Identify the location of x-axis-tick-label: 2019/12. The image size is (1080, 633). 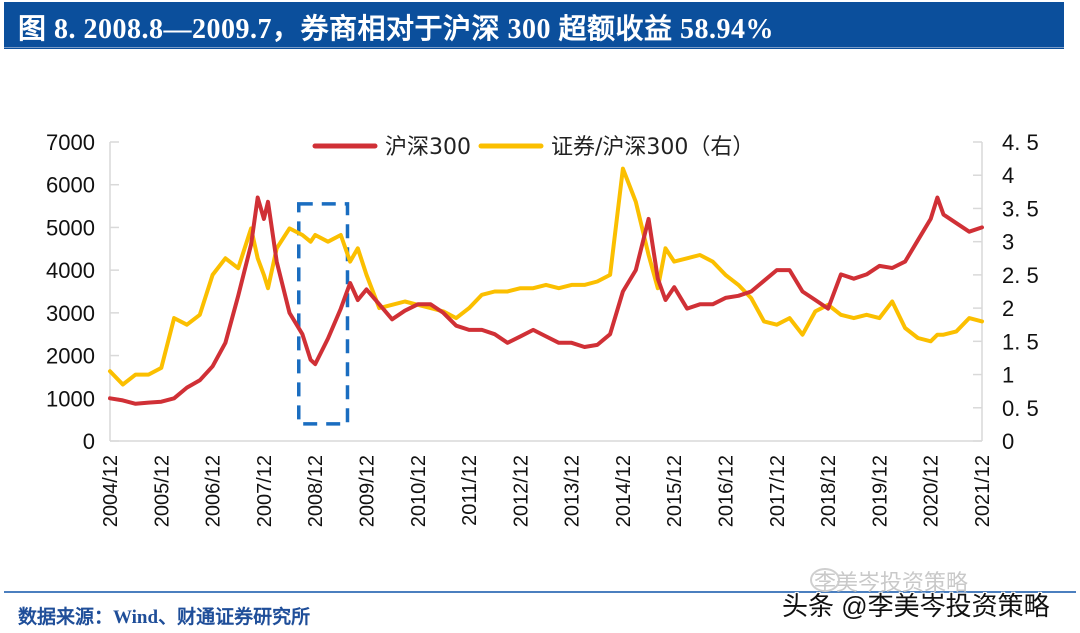
(880, 491).